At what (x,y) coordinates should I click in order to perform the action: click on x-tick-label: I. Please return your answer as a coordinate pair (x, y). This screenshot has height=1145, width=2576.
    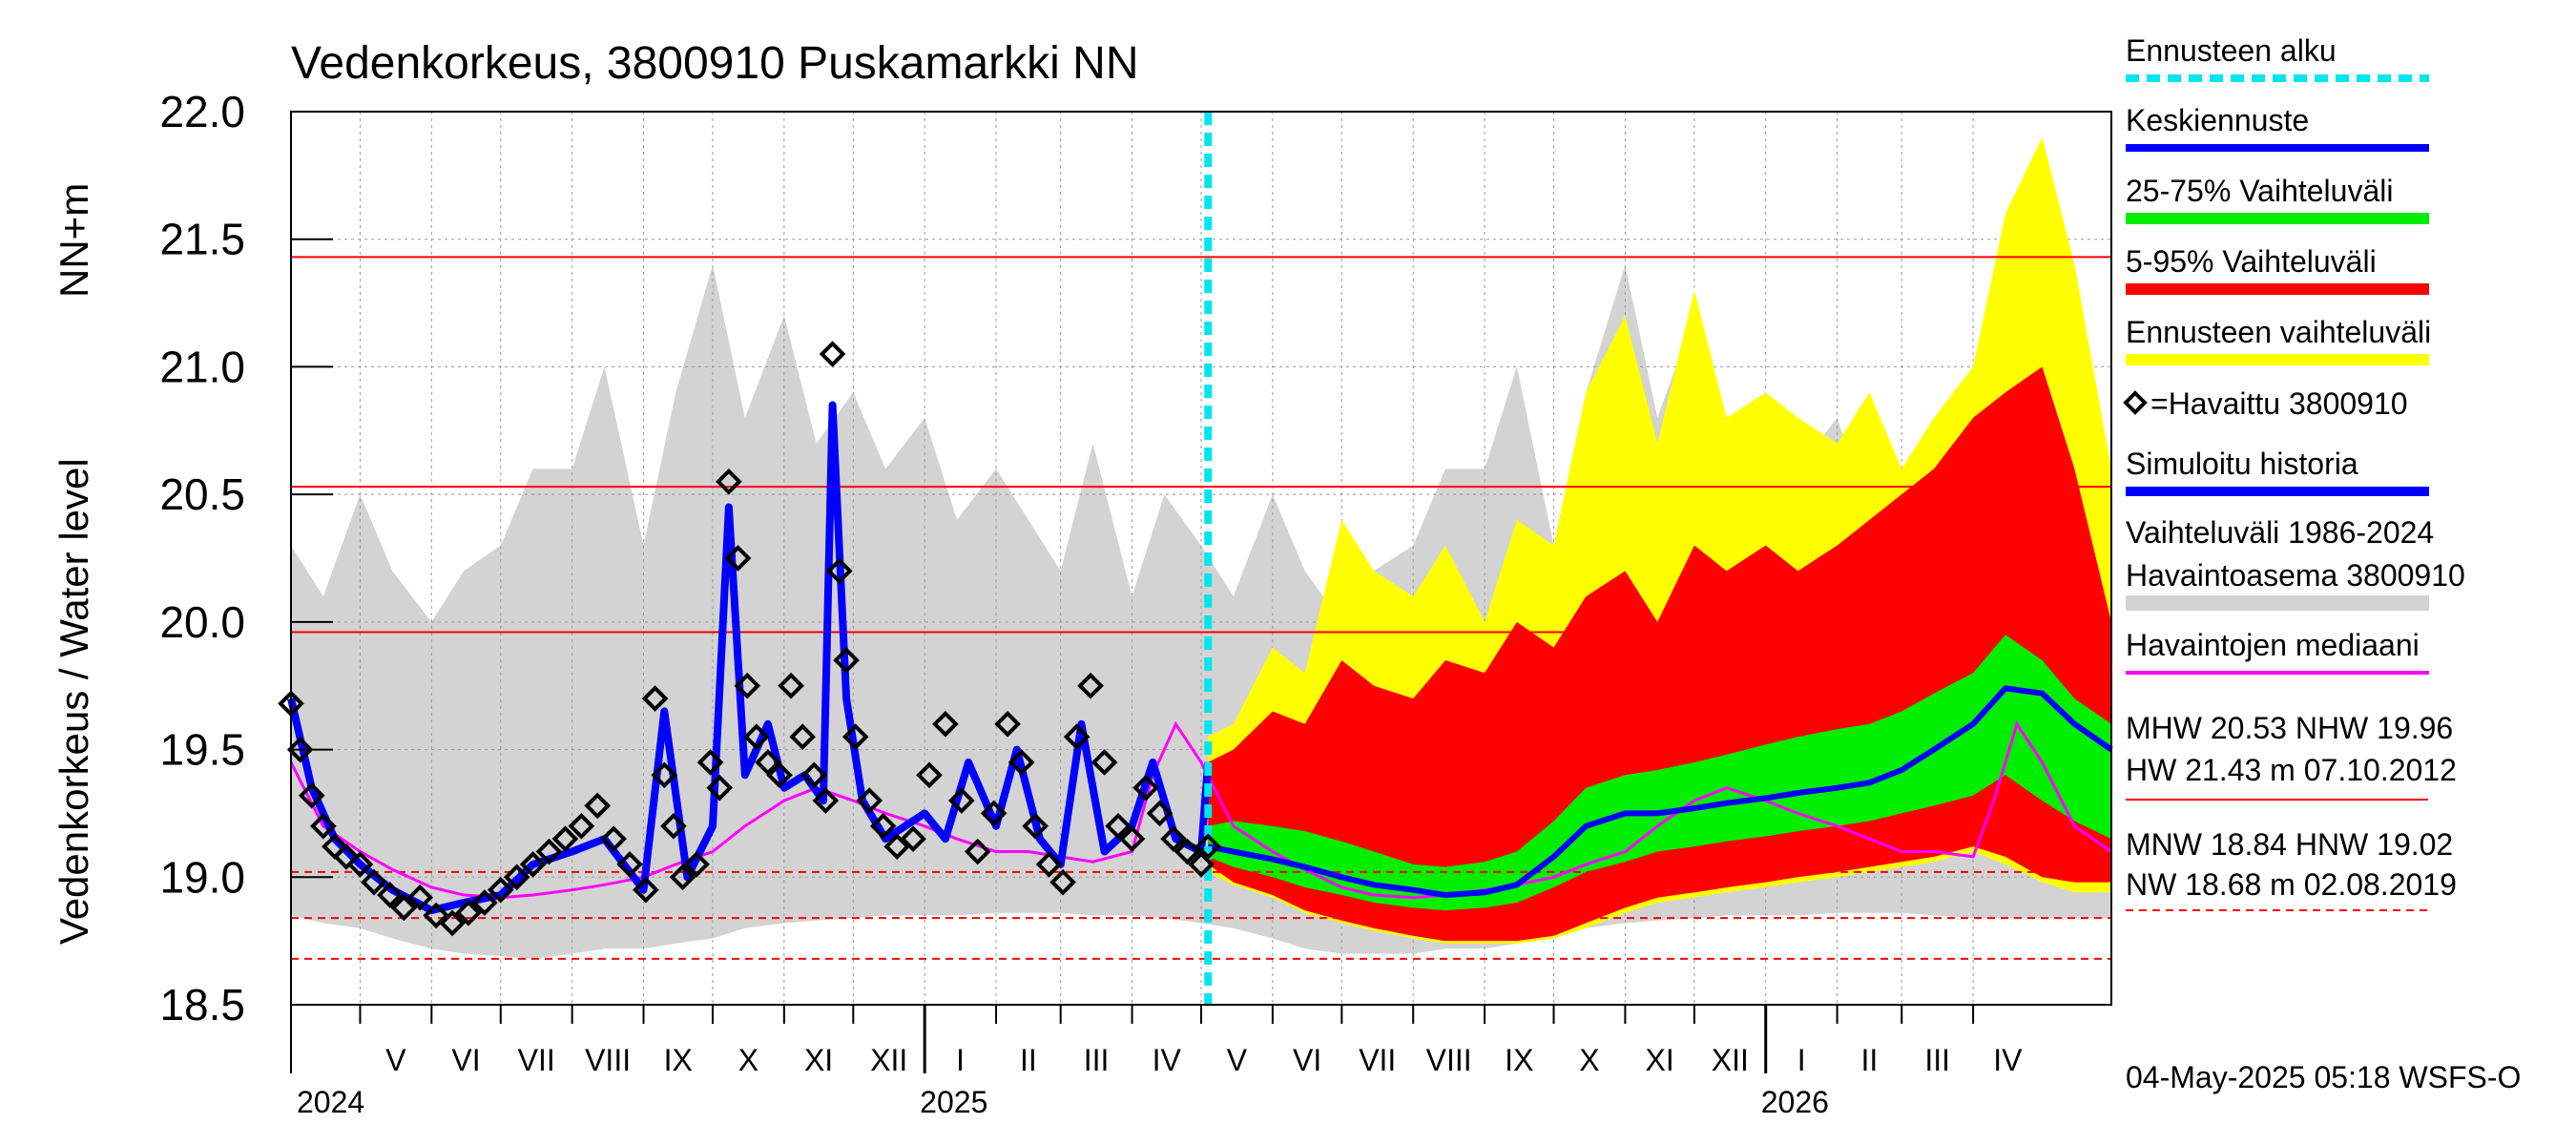
    Looking at the image, I should click on (1801, 1060).